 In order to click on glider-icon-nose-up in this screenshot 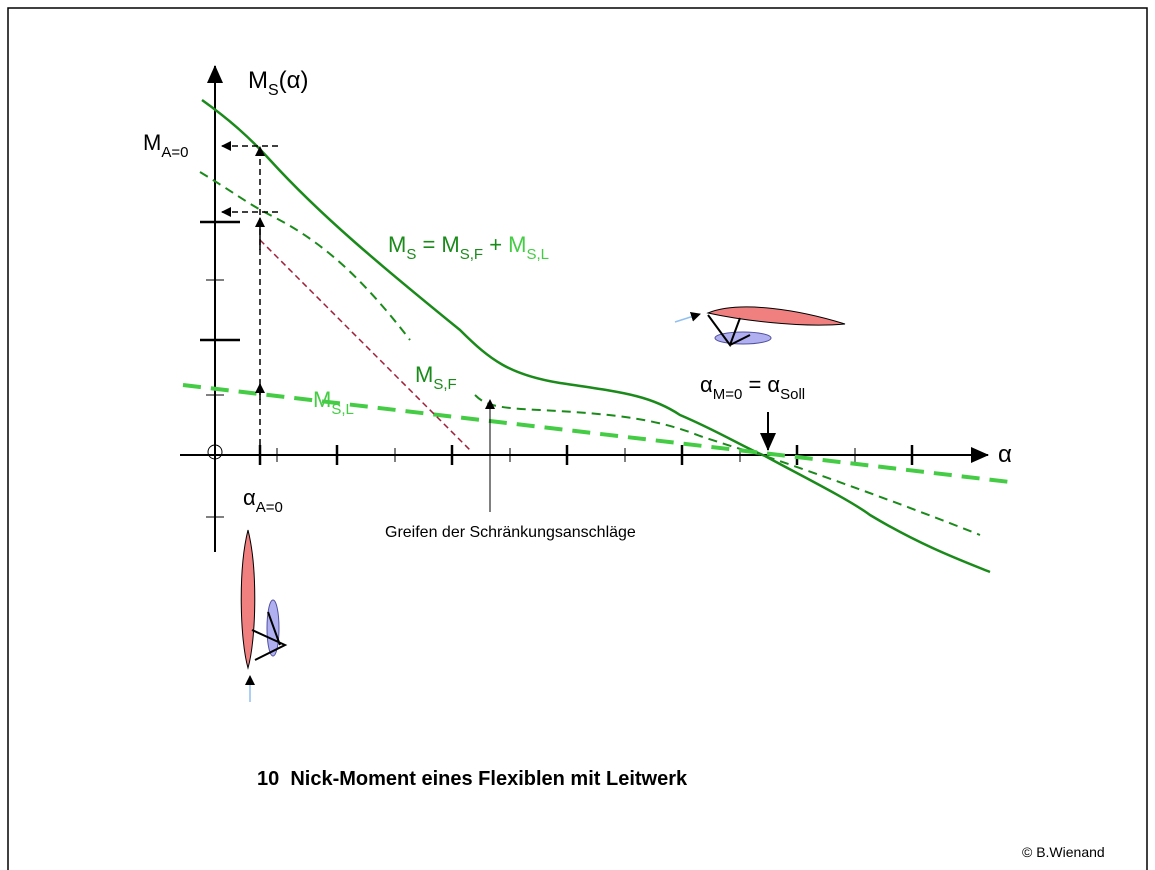, I will do `click(264, 615)`.